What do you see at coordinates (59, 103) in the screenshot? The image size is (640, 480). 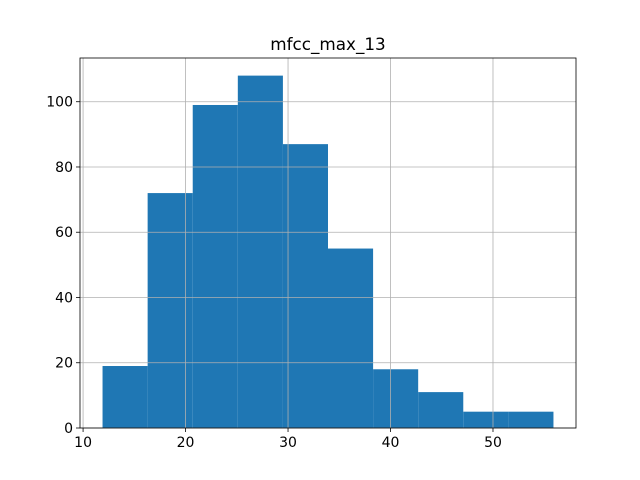 I see `y-tick-label: 100` at bounding box center [59, 103].